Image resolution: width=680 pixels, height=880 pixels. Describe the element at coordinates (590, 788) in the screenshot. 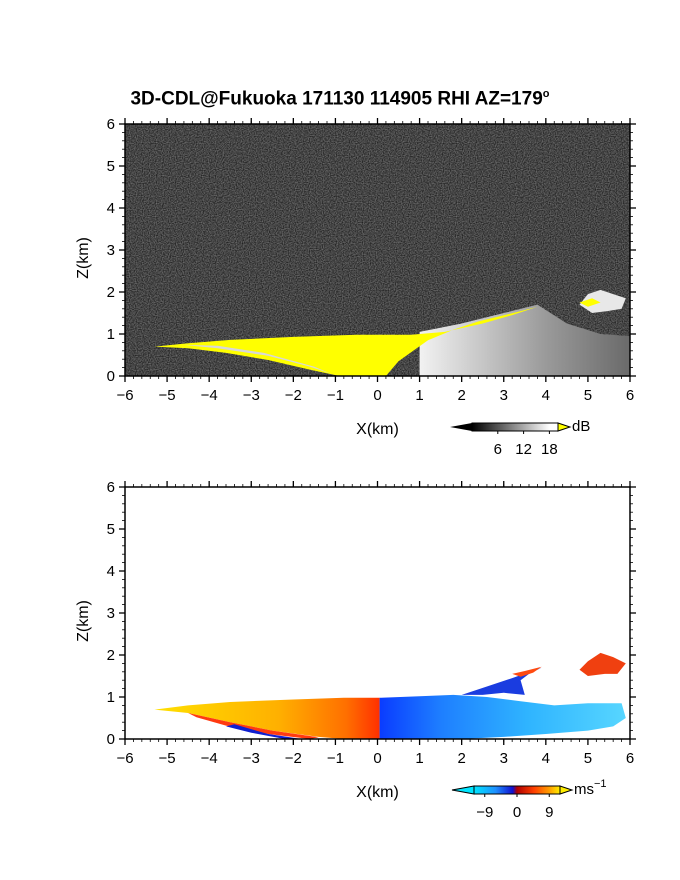

I see `velocity-colorbar-unit: ms−1` at that location.